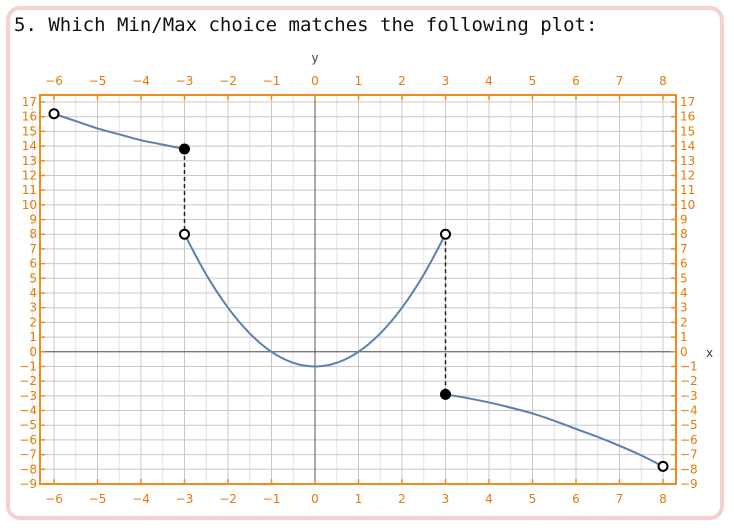  I want to click on x-tick-label-top: 3, so click(446, 81).